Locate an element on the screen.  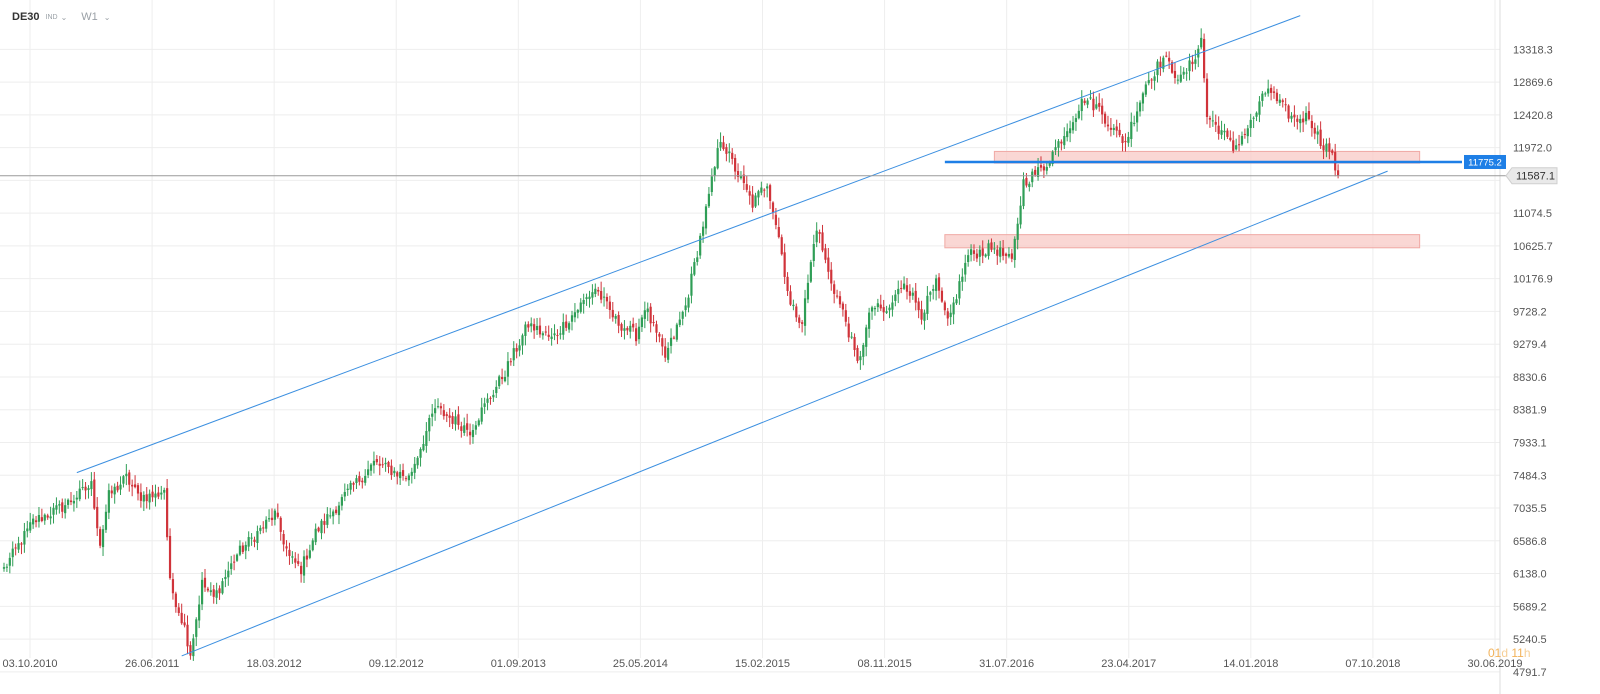
chevron-down-icon: ⌄ is located at coordinates (64, 17).